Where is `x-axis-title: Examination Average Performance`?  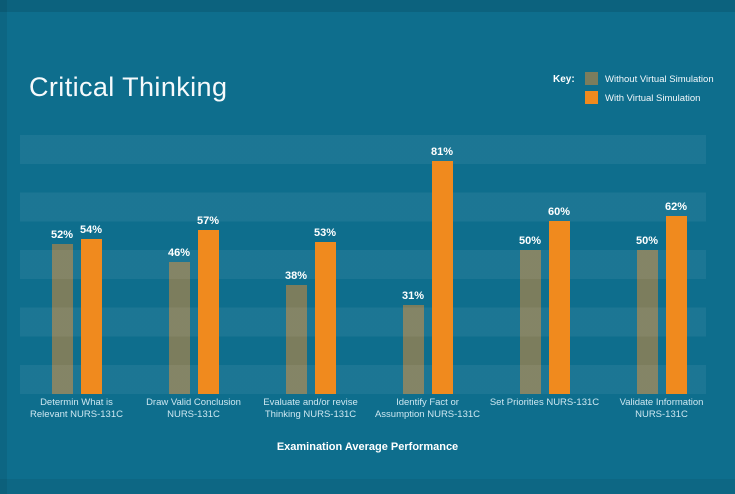
x-axis-title: Examination Average Performance is located at coordinates (367, 447).